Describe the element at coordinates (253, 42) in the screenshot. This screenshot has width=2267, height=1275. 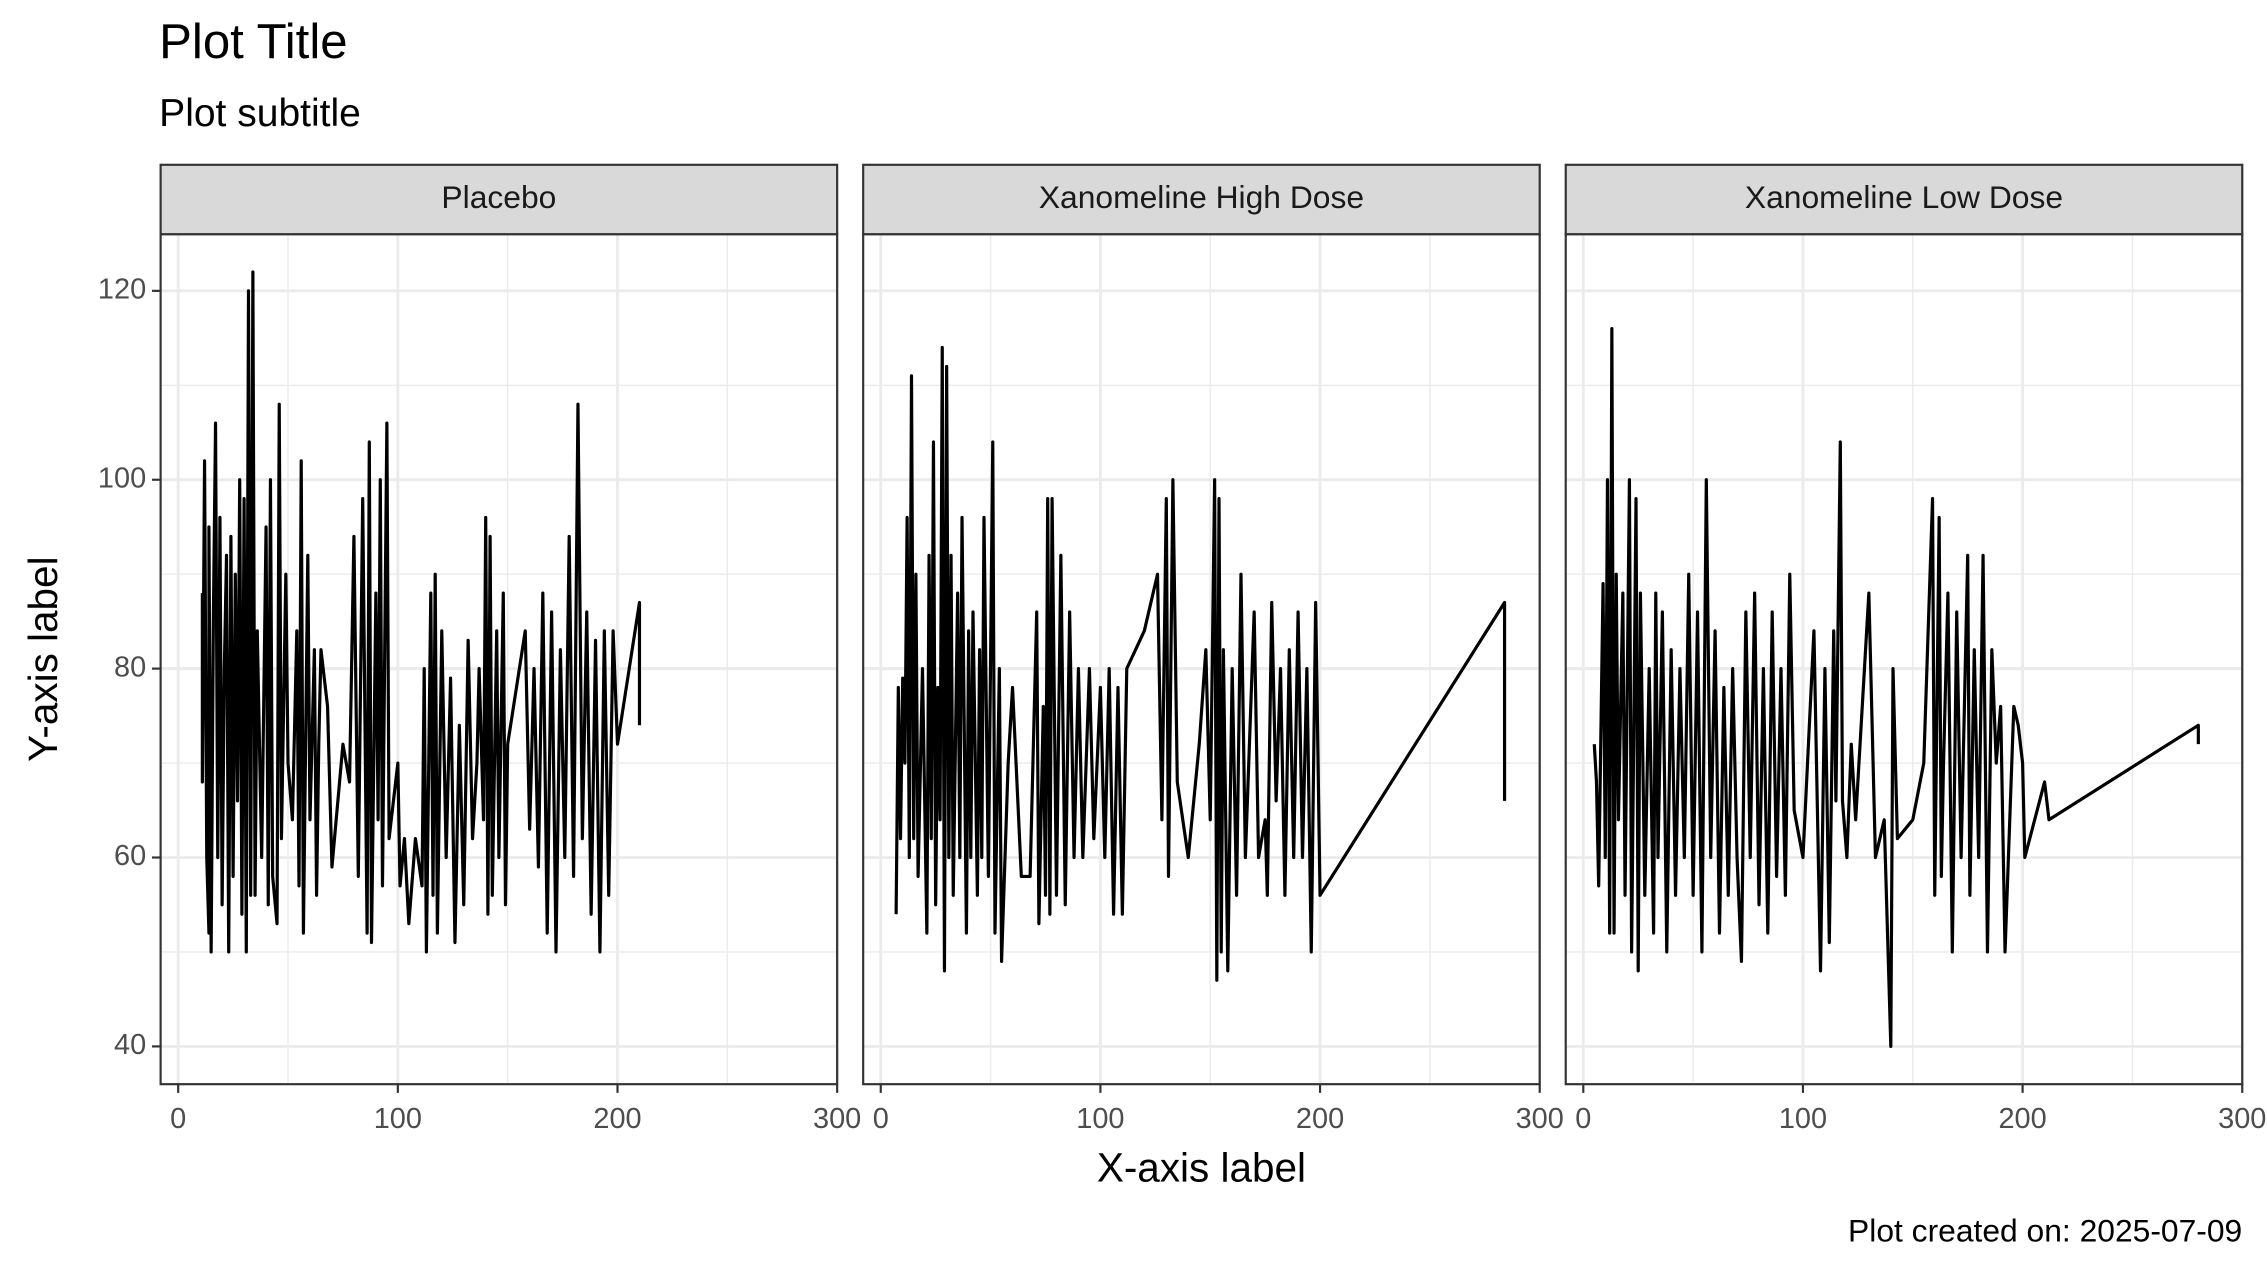
I see `chart-title: Plot Title` at that location.